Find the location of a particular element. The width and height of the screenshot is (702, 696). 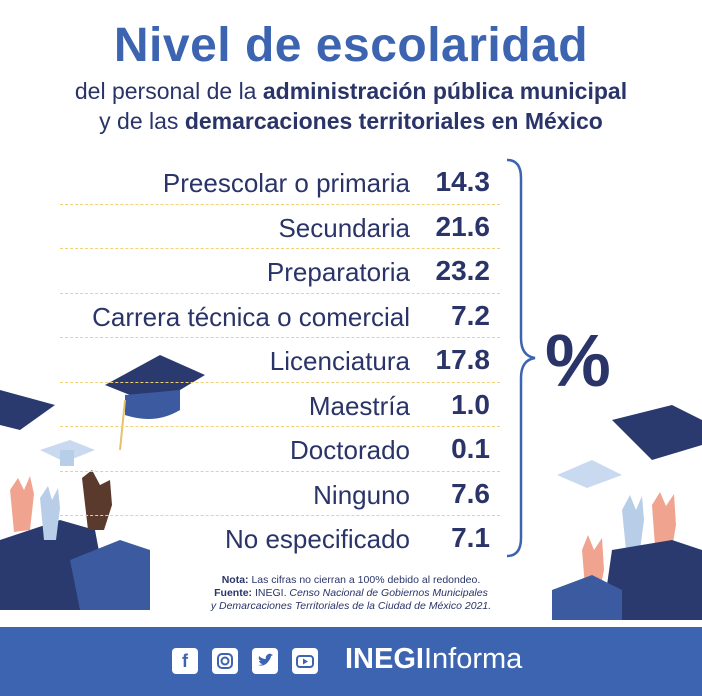

level-label: Licenciatura is located at coordinates (339, 361).